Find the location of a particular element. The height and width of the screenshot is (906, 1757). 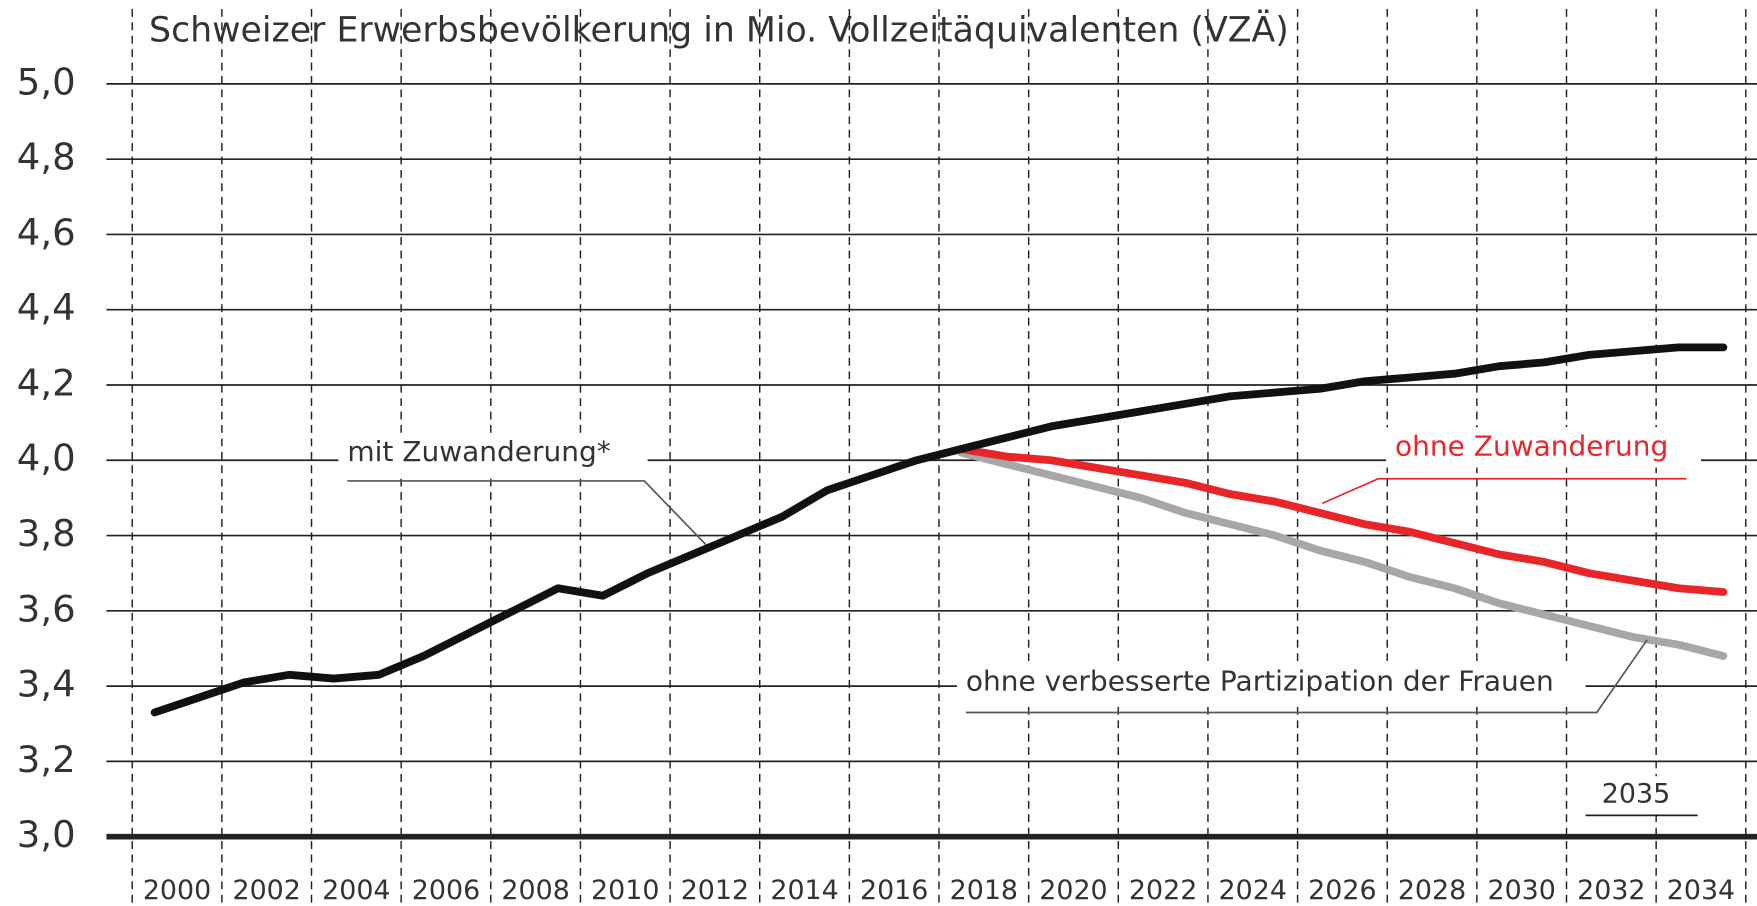

series-label: mit Zuwanderung* is located at coordinates (478, 451).